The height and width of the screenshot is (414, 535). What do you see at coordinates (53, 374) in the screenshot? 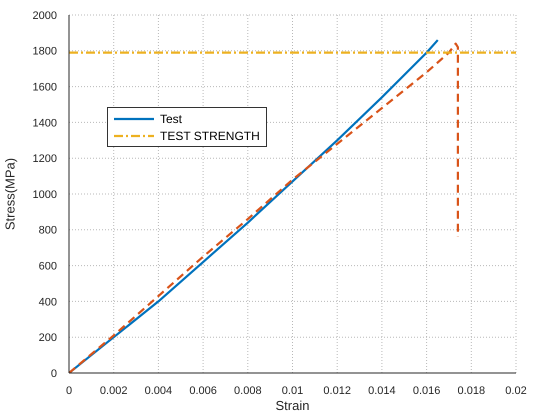
I see `y-tick-label: 0` at bounding box center [53, 374].